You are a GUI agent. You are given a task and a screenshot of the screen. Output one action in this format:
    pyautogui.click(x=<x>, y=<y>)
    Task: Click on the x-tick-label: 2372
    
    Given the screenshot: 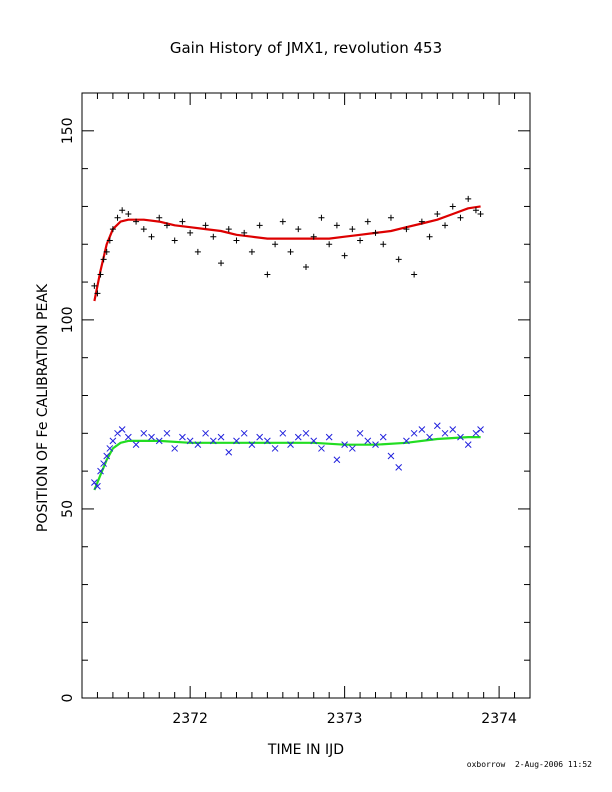 What is the action you would take?
    pyautogui.click(x=190, y=719)
    